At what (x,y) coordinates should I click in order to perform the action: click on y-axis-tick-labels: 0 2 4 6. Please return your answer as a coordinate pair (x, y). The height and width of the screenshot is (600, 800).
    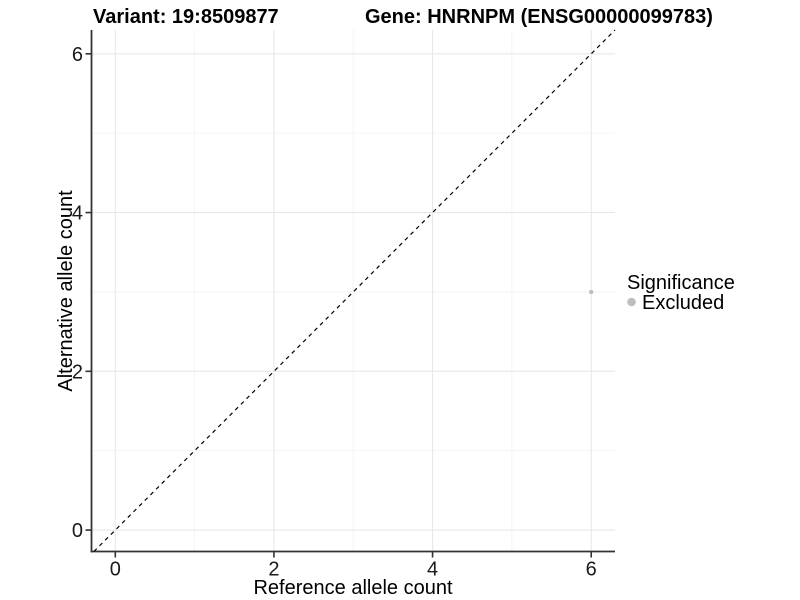
    Looking at the image, I should click on (77, 293).